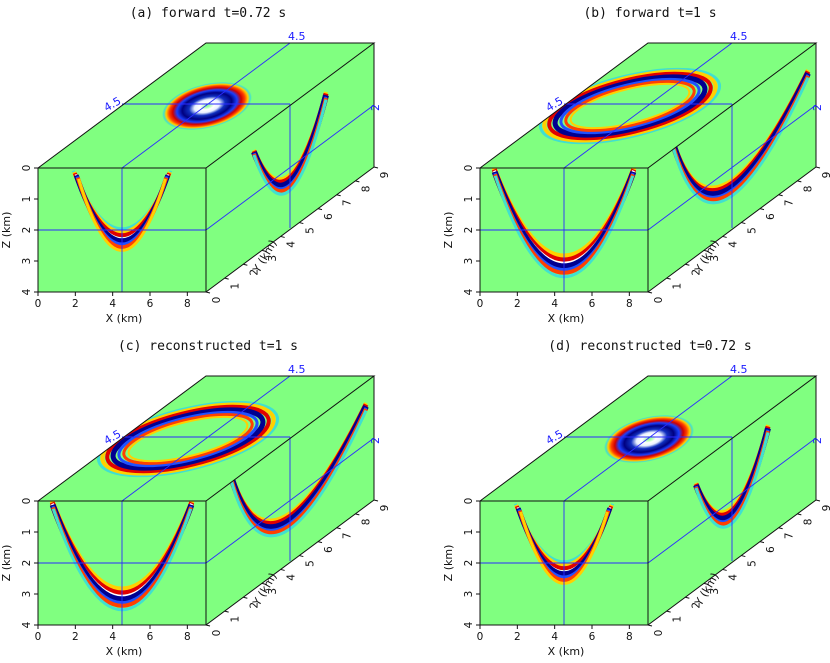 Image resolution: width=830 pixels, height=663 pixels. What do you see at coordinates (649, 13) in the screenshot?
I see `panel-title: (b) forward t=1 s` at bounding box center [649, 13].